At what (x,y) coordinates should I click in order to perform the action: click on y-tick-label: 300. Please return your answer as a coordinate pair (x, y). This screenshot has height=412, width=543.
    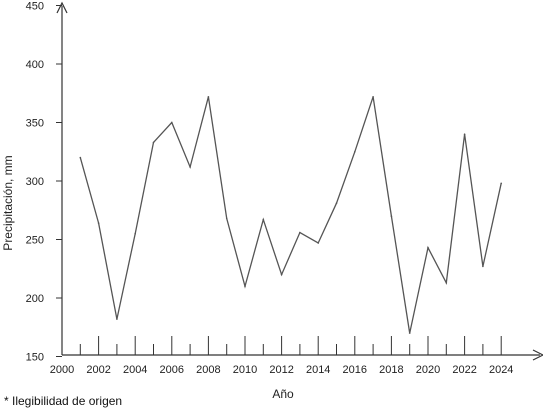
    Looking at the image, I should click on (35, 182).